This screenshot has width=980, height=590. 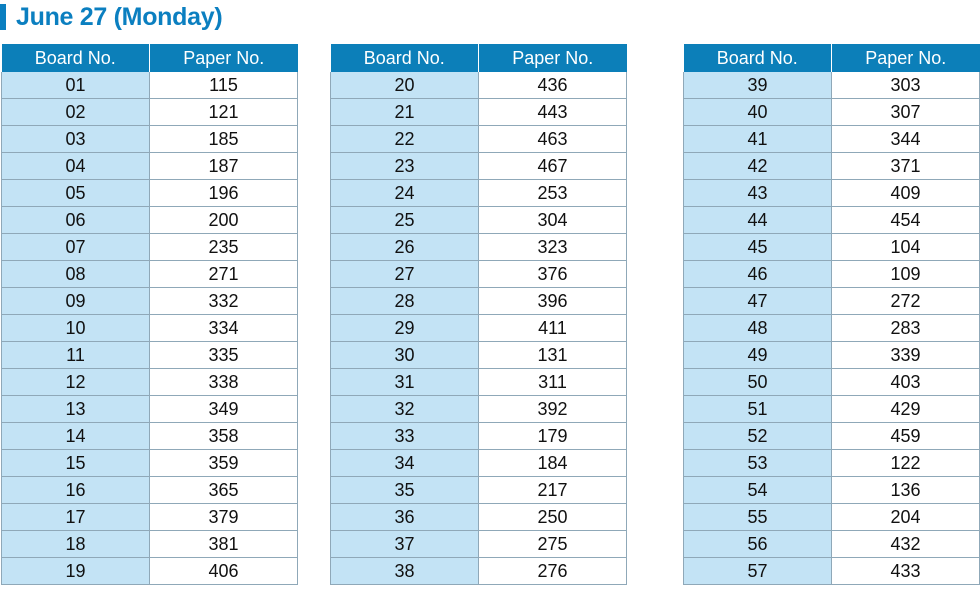 What do you see at coordinates (404, 328) in the screenshot?
I see `board-no-cell: 29` at bounding box center [404, 328].